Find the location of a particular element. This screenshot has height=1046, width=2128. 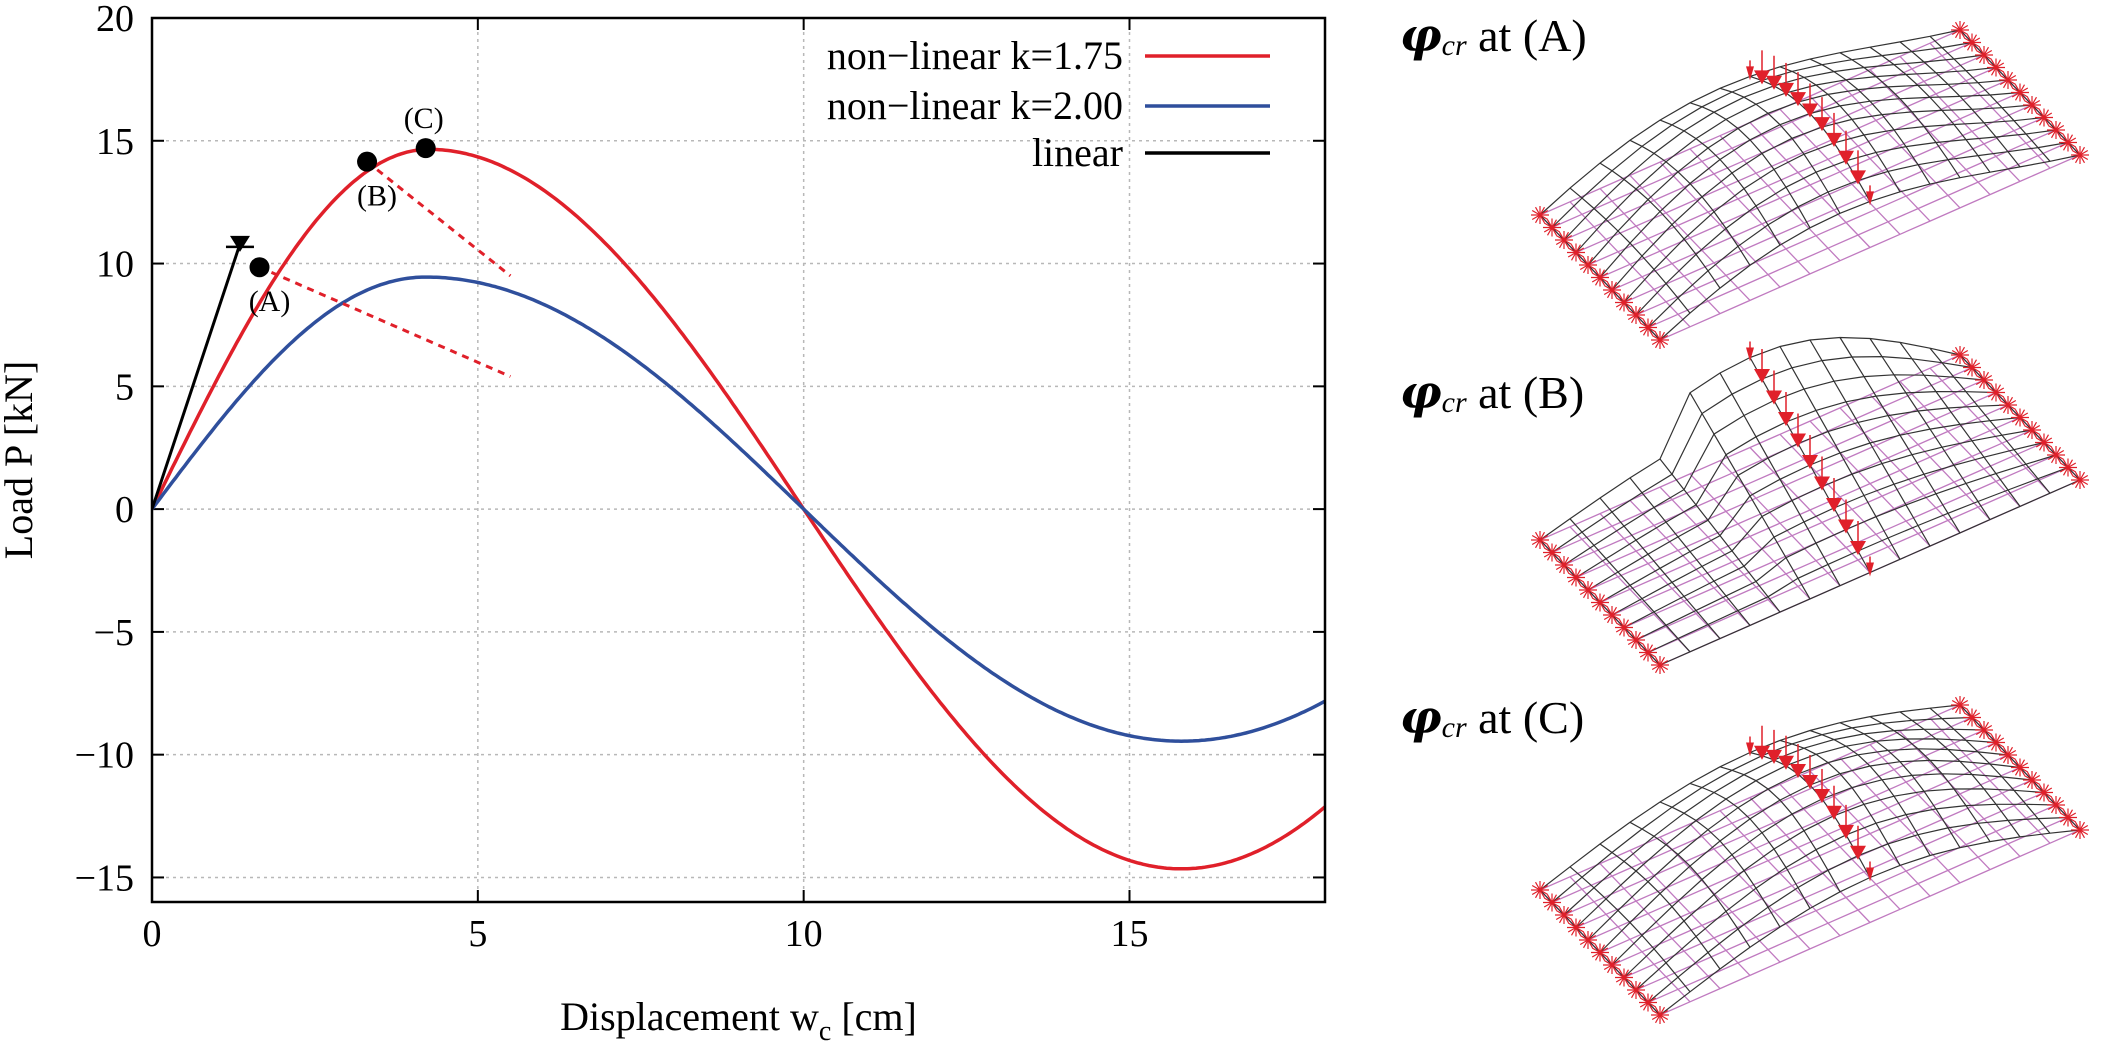

x-tick-label: 5 is located at coordinates (477, 934).